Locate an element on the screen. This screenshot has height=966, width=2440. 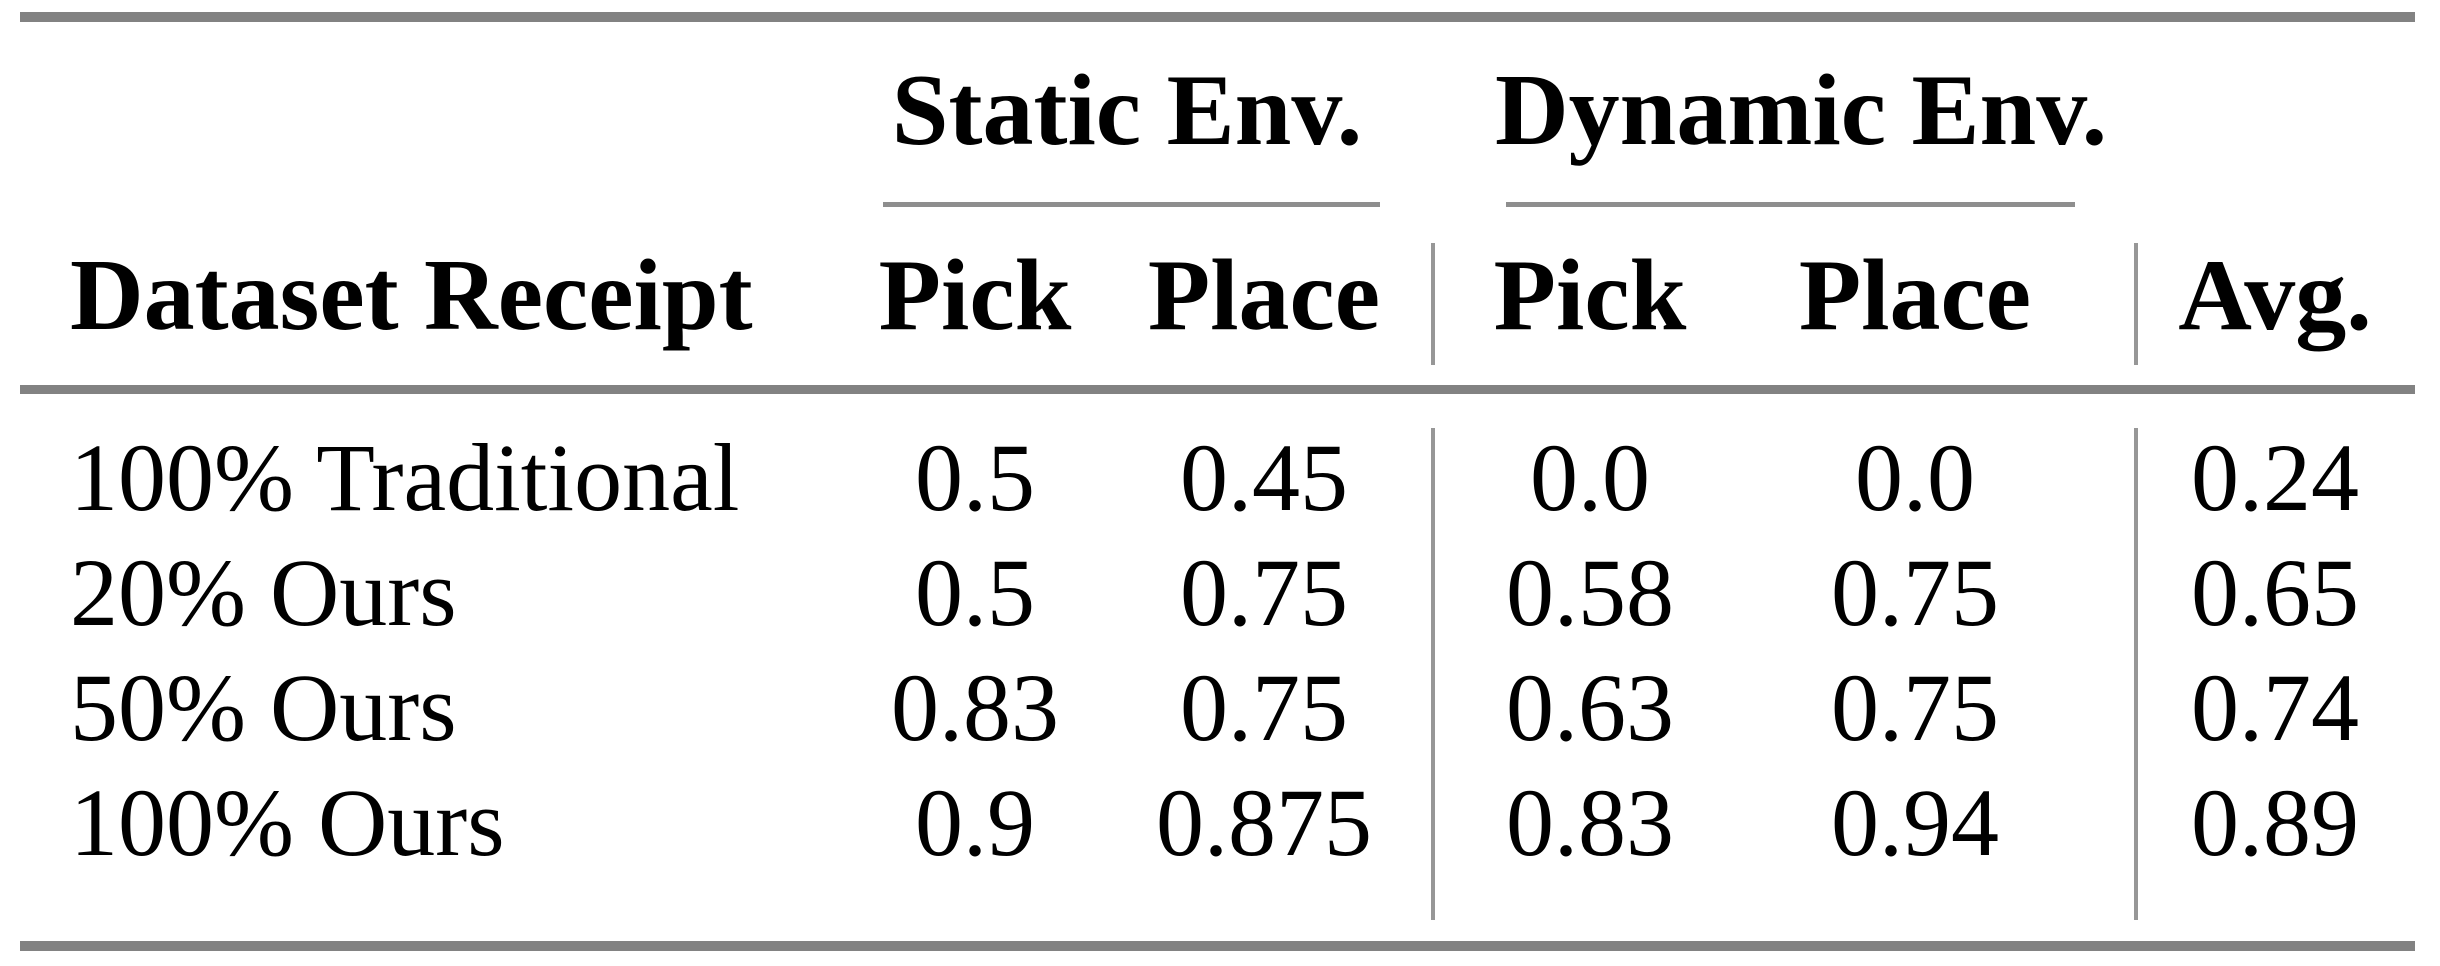
col-header-static-pick: Pick is located at coordinates (975, 295).